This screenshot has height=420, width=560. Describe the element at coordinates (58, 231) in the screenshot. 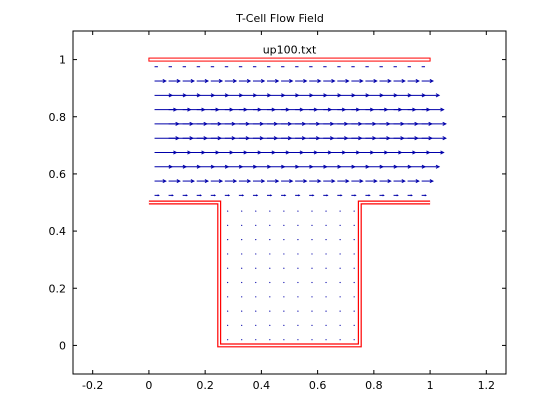

I see `y-tick-label: 0.4` at that location.